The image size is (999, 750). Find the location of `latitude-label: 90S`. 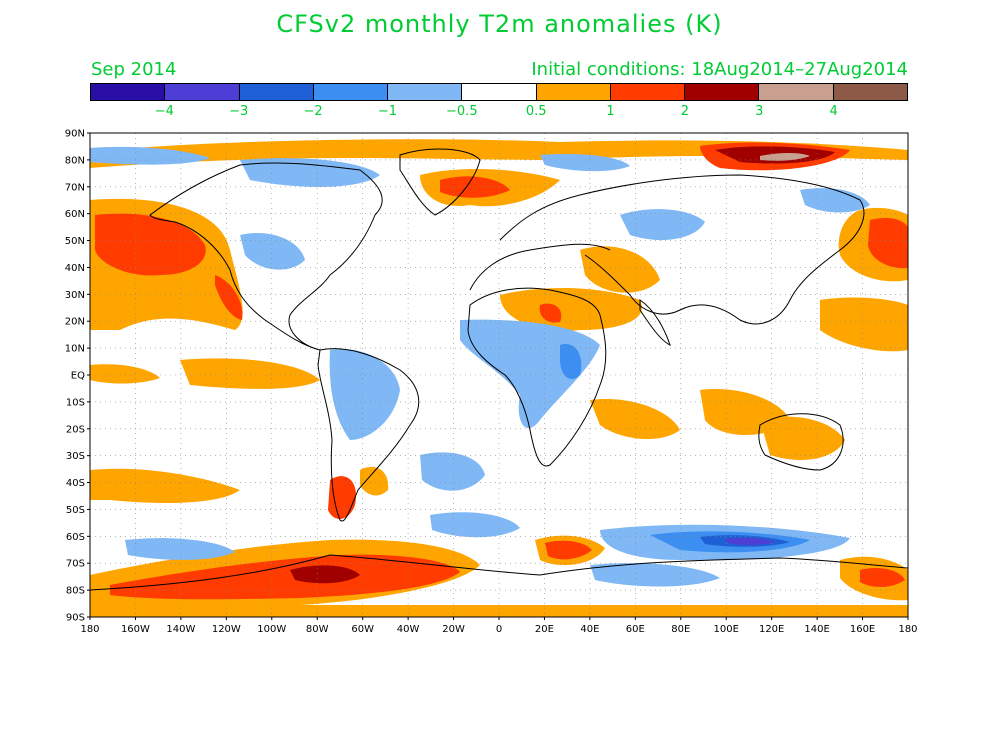

latitude-label: 90S is located at coordinates (75, 618).